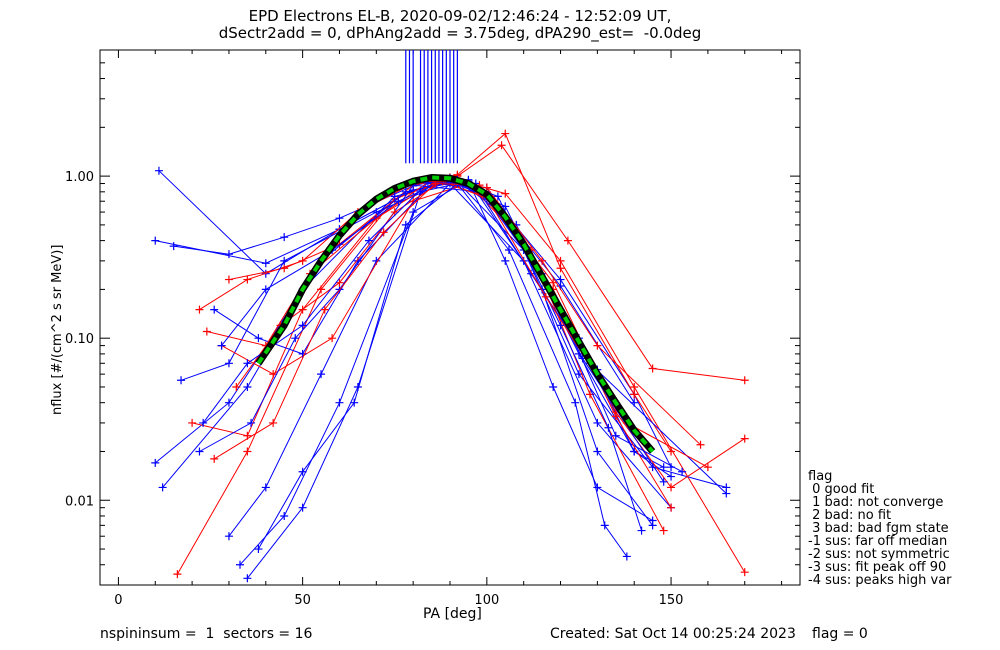 This screenshot has height=650, width=1000. Describe the element at coordinates (841, 489) in the screenshot. I see `flag-legend-item: 0 good fit` at that location.